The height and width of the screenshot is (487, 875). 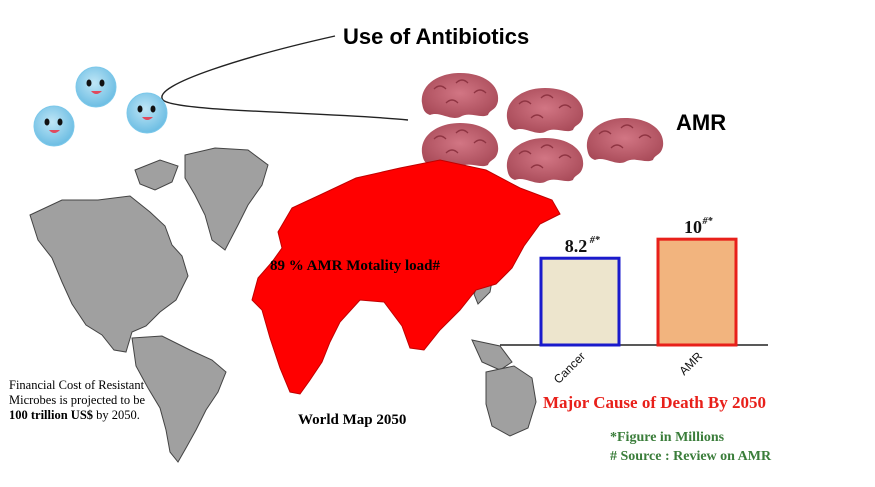 What do you see at coordinates (691, 456) in the screenshot?
I see `source-note: # Source : Review on AMR` at bounding box center [691, 456].